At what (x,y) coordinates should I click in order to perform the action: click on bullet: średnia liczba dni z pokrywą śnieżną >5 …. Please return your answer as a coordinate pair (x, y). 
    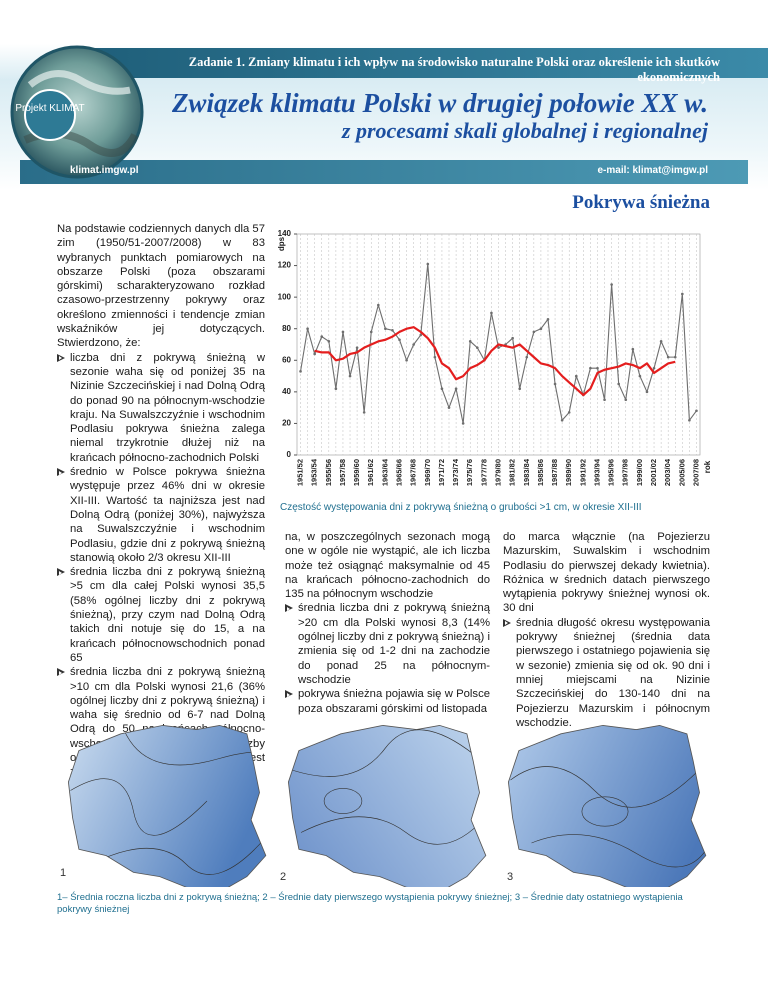
    Looking at the image, I should click on (161, 615).